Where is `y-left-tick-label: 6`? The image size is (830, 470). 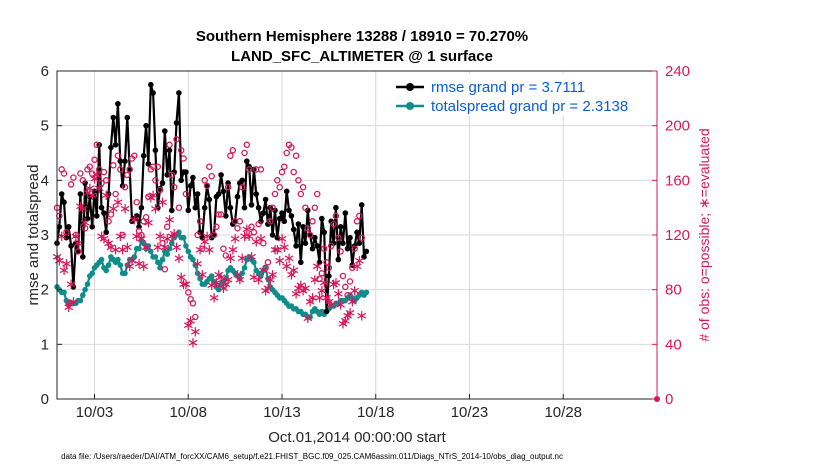 y-left-tick-label: 6 is located at coordinates (45, 71).